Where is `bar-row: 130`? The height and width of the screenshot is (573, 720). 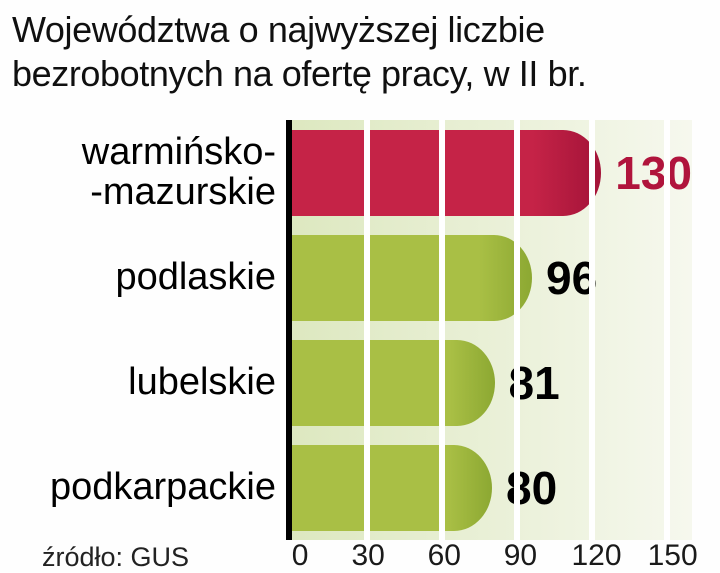 bar-row: 130 is located at coordinates (492, 172).